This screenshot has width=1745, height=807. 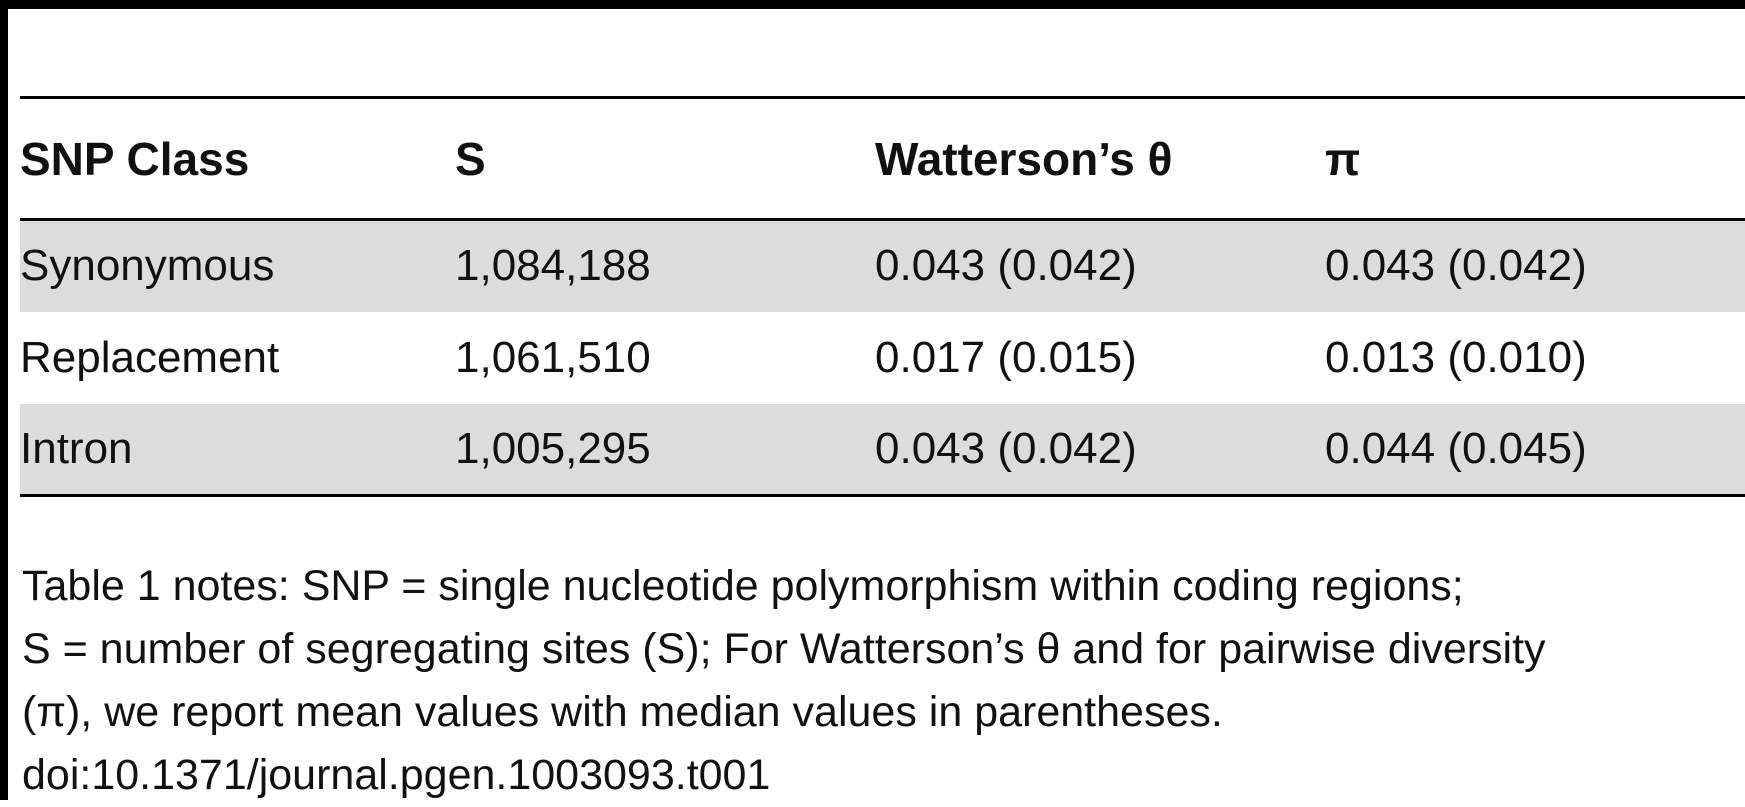 What do you see at coordinates (1100, 158) in the screenshot?
I see `header-watterson-theta: Watterson’s θ` at bounding box center [1100, 158].